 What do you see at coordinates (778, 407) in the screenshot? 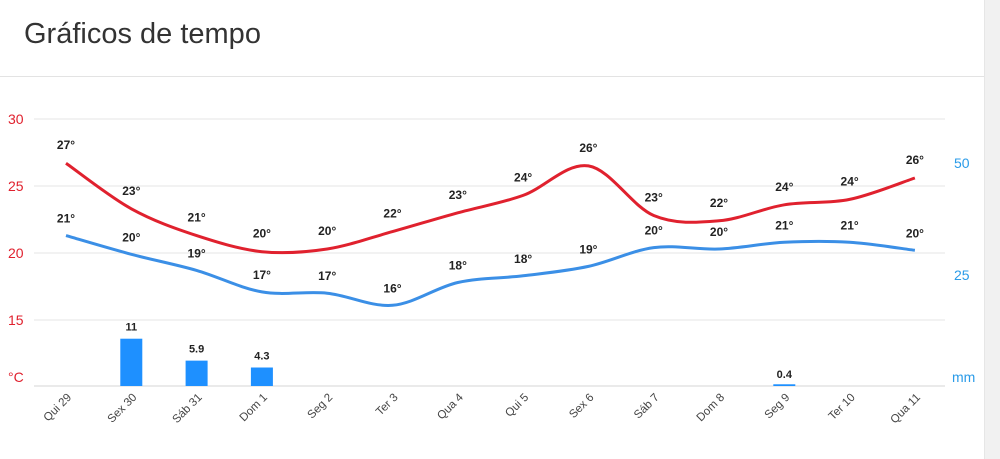
I see `x-tick-label: Seg 9` at bounding box center [778, 407].